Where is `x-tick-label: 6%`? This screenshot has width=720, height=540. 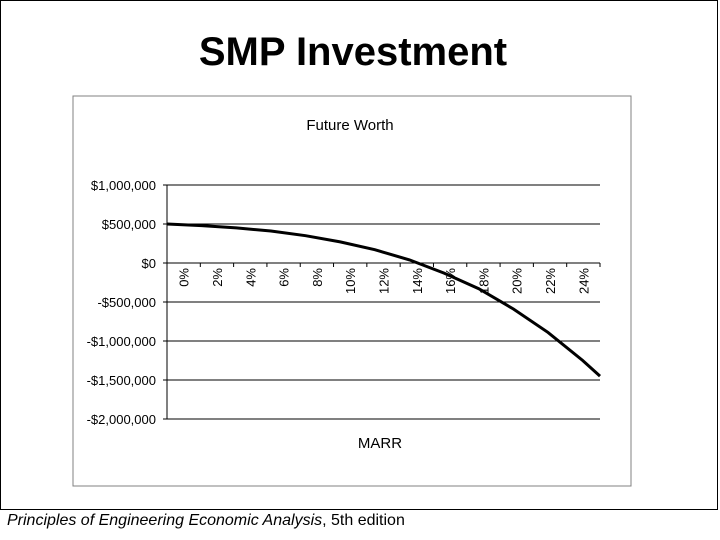
x-tick-label: 6% is located at coordinates (284, 277).